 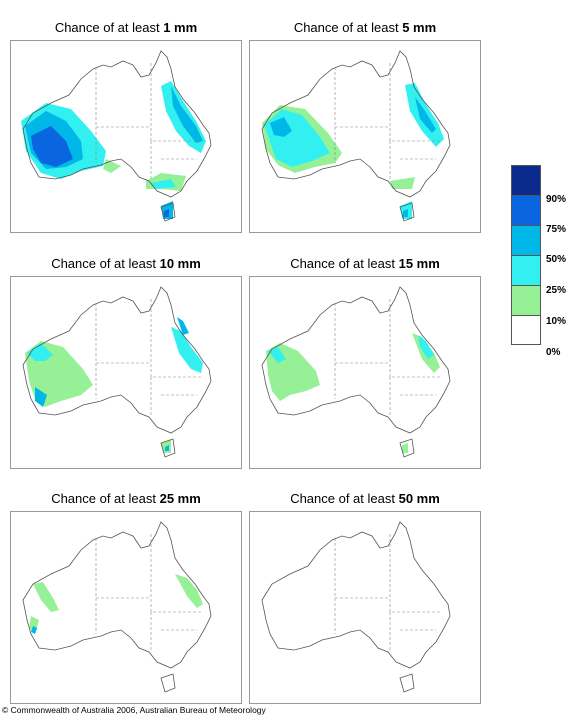 I want to click on panel-title-10mm: Chance of at least 10 mm, so click(x=126, y=263).